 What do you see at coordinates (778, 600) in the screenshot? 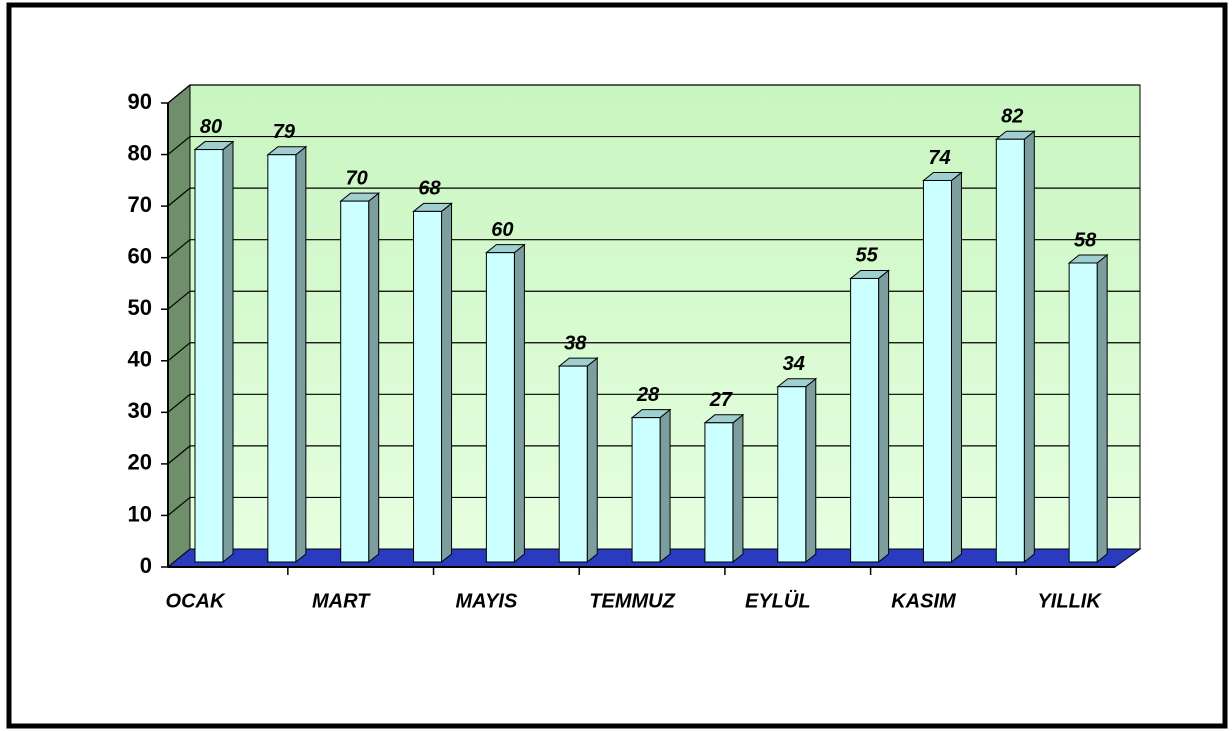
I see `x-tick-label: EYLÜL` at bounding box center [778, 600].